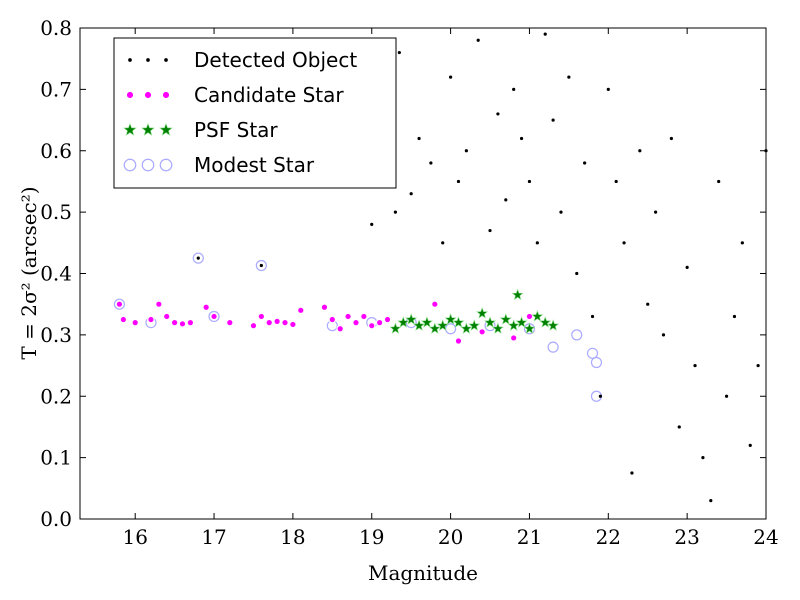 The width and height of the screenshot is (800, 600). Describe the element at coordinates (56, 212) in the screenshot. I see `y-tick-label: 0.5` at that location.